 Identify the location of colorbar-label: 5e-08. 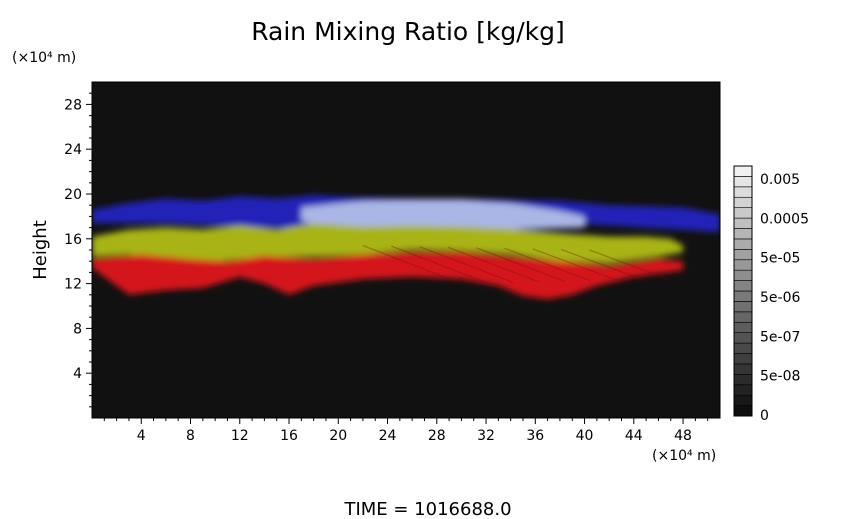
(780, 377).